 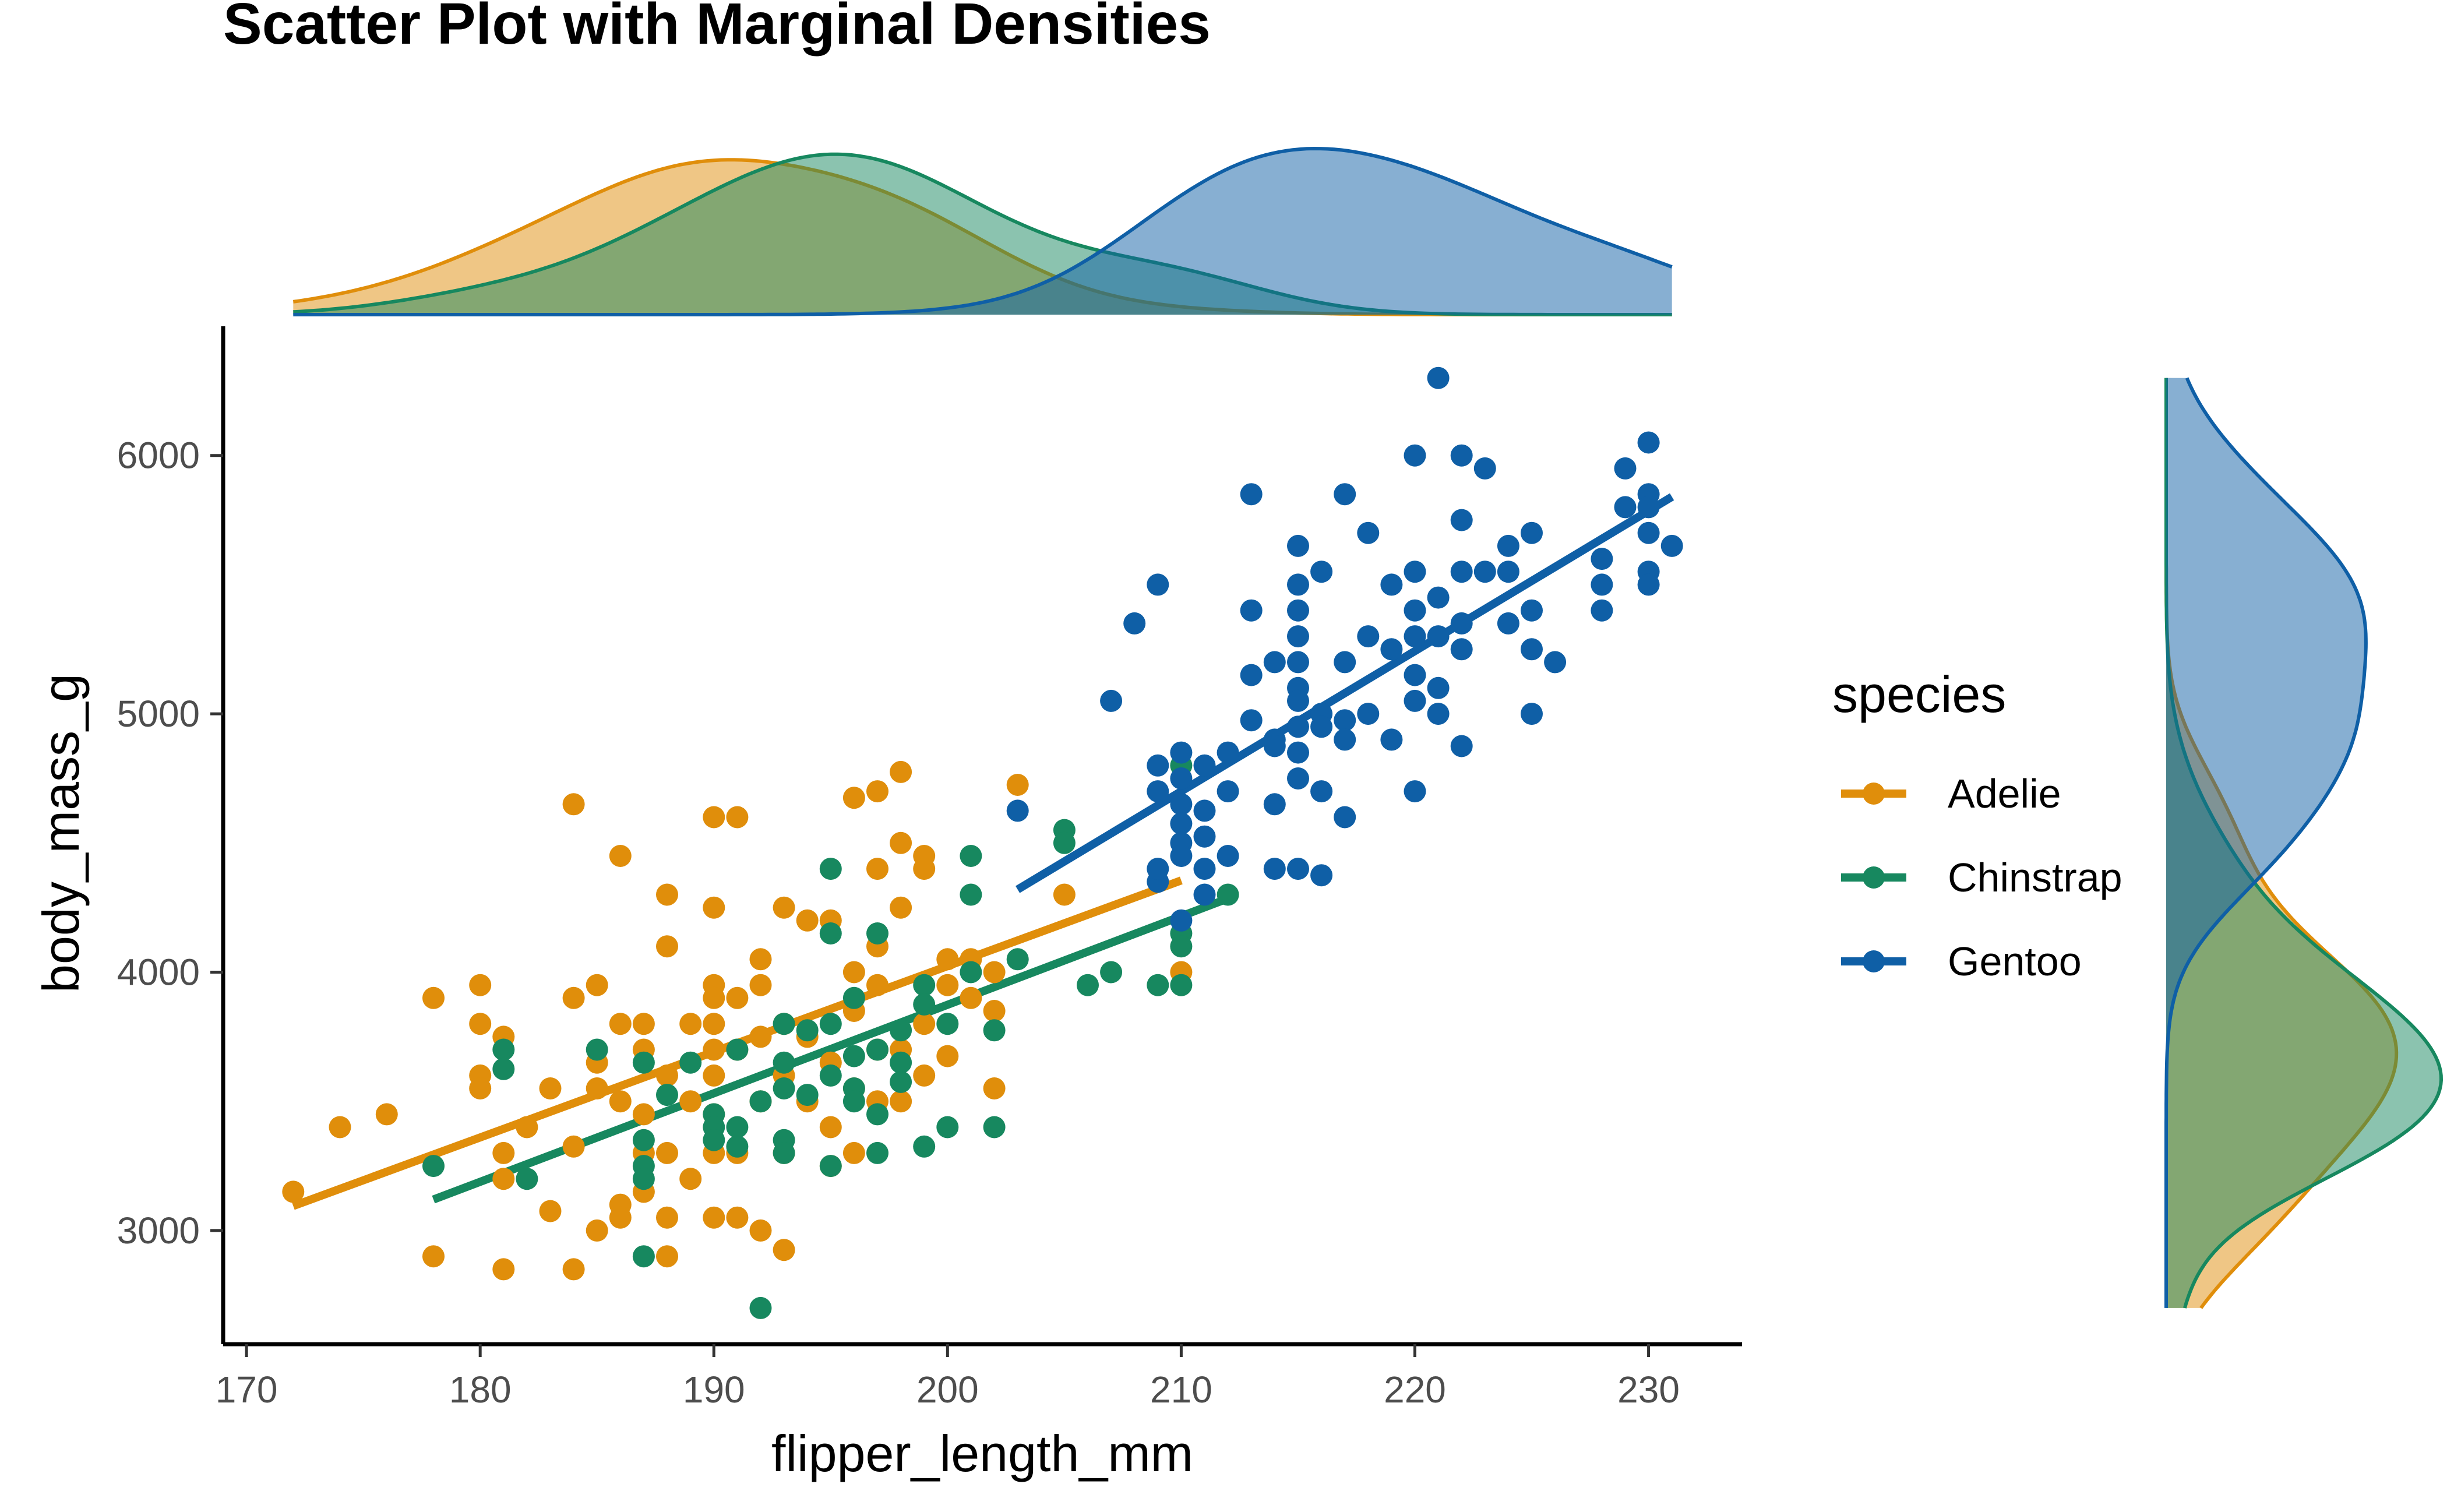 I want to click on x-tick-label: 210, so click(x=1181, y=1390).